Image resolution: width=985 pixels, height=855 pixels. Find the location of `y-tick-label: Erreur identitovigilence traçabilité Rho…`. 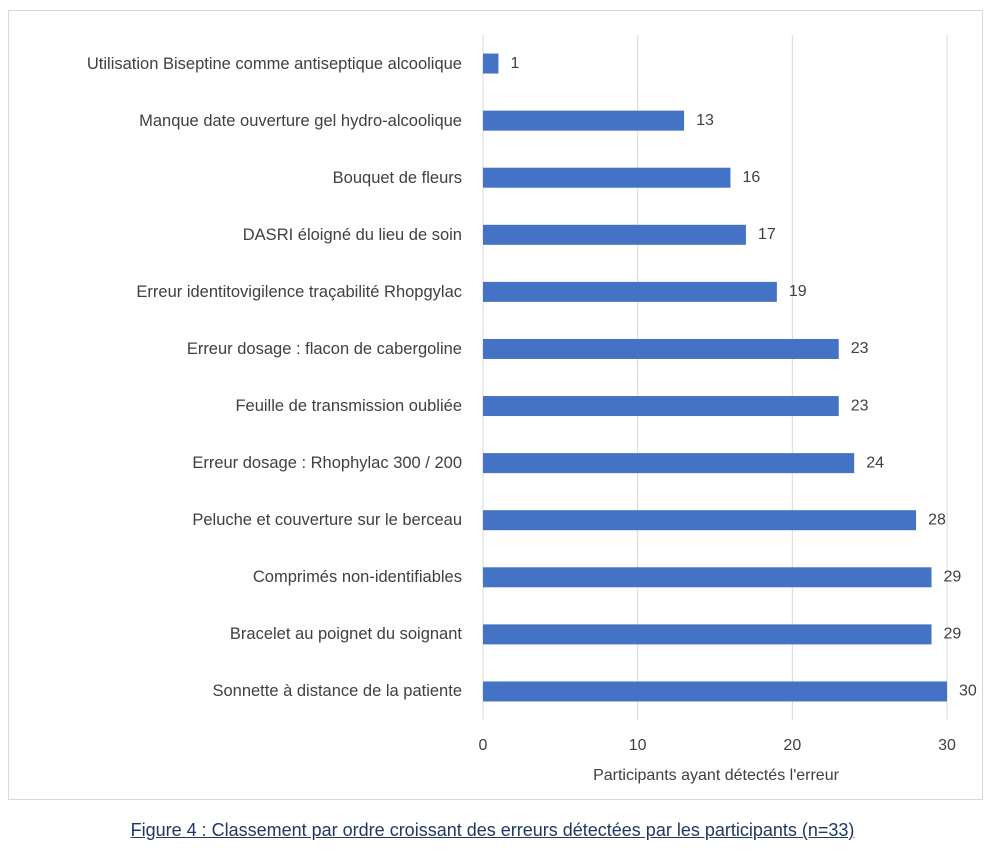

y-tick-label: Erreur identitovigilence traçabilité Rho… is located at coordinates (299, 291).